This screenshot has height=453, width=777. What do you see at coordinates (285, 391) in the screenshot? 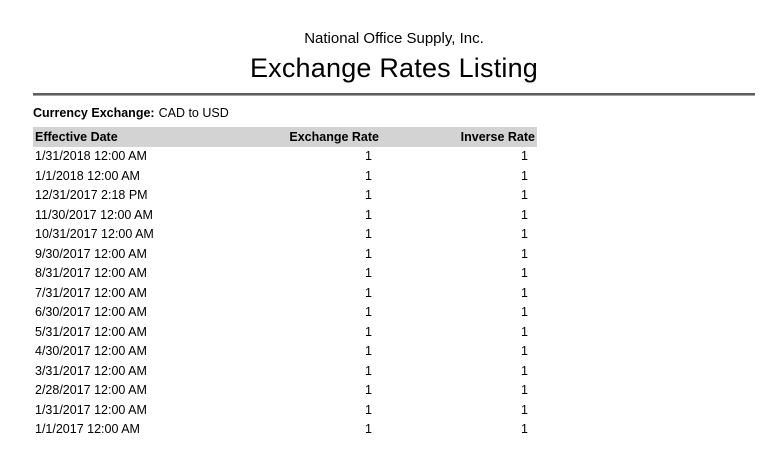
I see `table-row: 2/28/2017 12:00 AM 1 1` at bounding box center [285, 391].